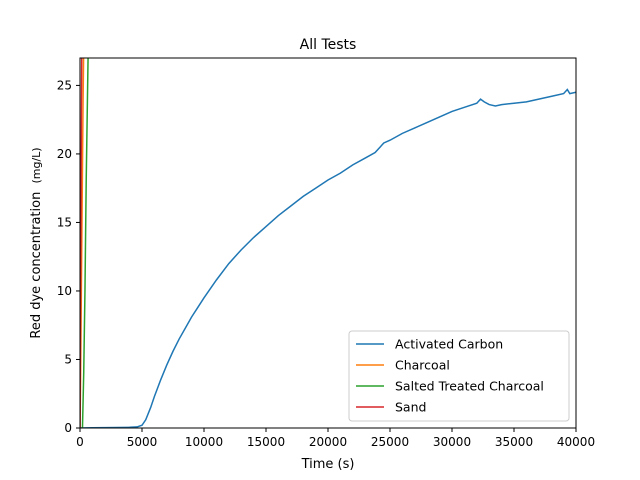  I want to click on x-tick-label: 5000, so click(142, 442).